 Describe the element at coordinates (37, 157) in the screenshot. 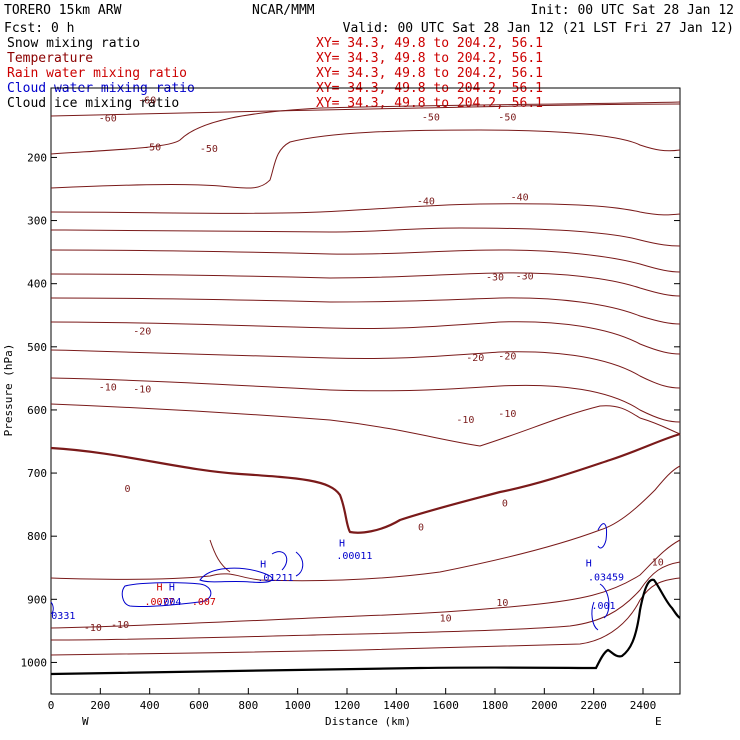

I see `y-tick-label: 200` at that location.